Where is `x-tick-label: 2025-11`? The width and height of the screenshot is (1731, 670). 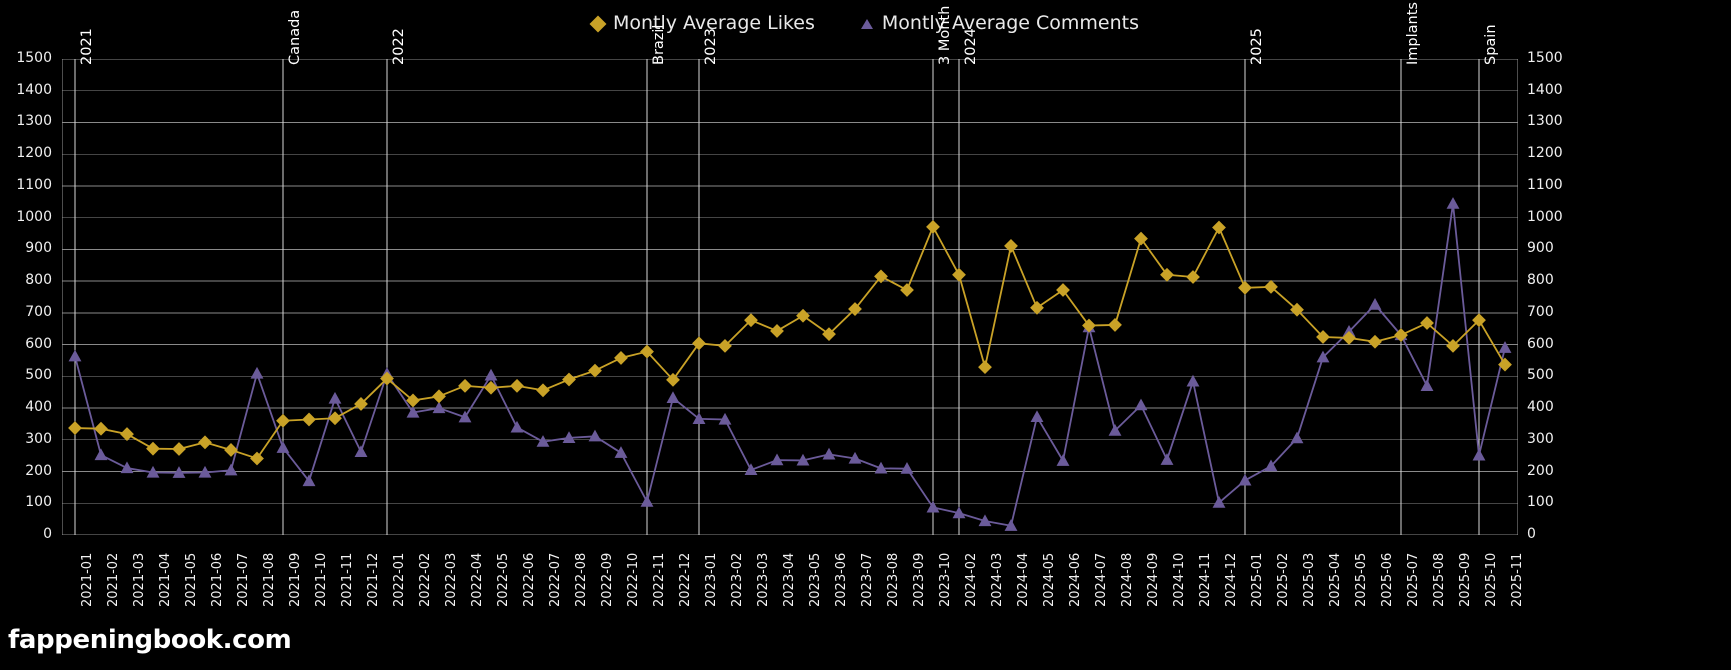
x-tick-label: 2025-11 is located at coordinates (1517, 579).